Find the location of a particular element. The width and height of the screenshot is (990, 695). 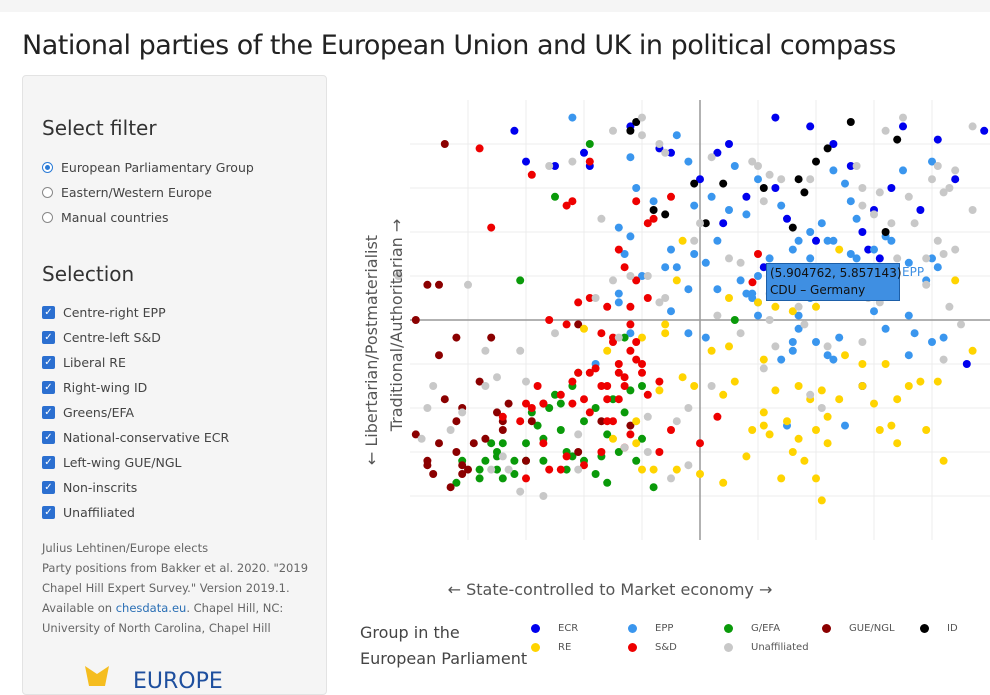

chesdata-link: chesdata.eu is located at coordinates (151, 608).